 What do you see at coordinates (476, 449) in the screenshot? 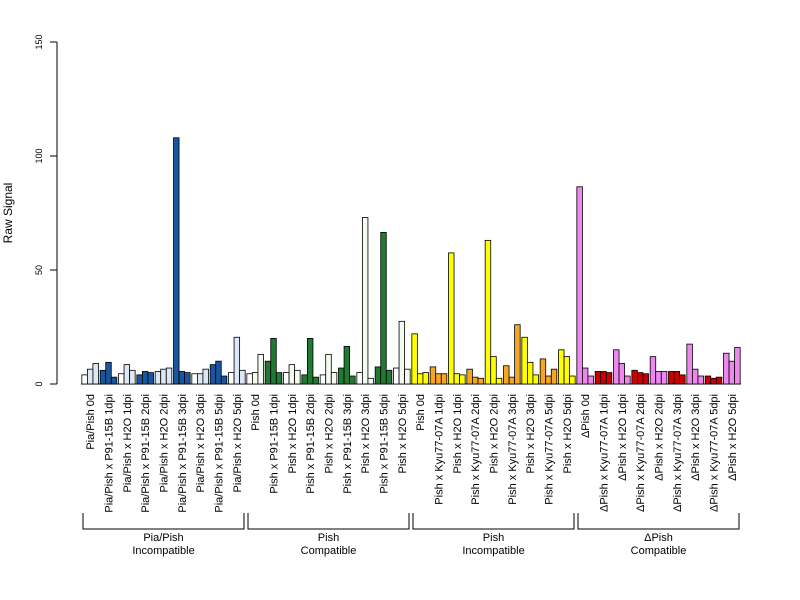
I see `category-label: Pish x Kyu77-07A 2dpi` at bounding box center [476, 449].